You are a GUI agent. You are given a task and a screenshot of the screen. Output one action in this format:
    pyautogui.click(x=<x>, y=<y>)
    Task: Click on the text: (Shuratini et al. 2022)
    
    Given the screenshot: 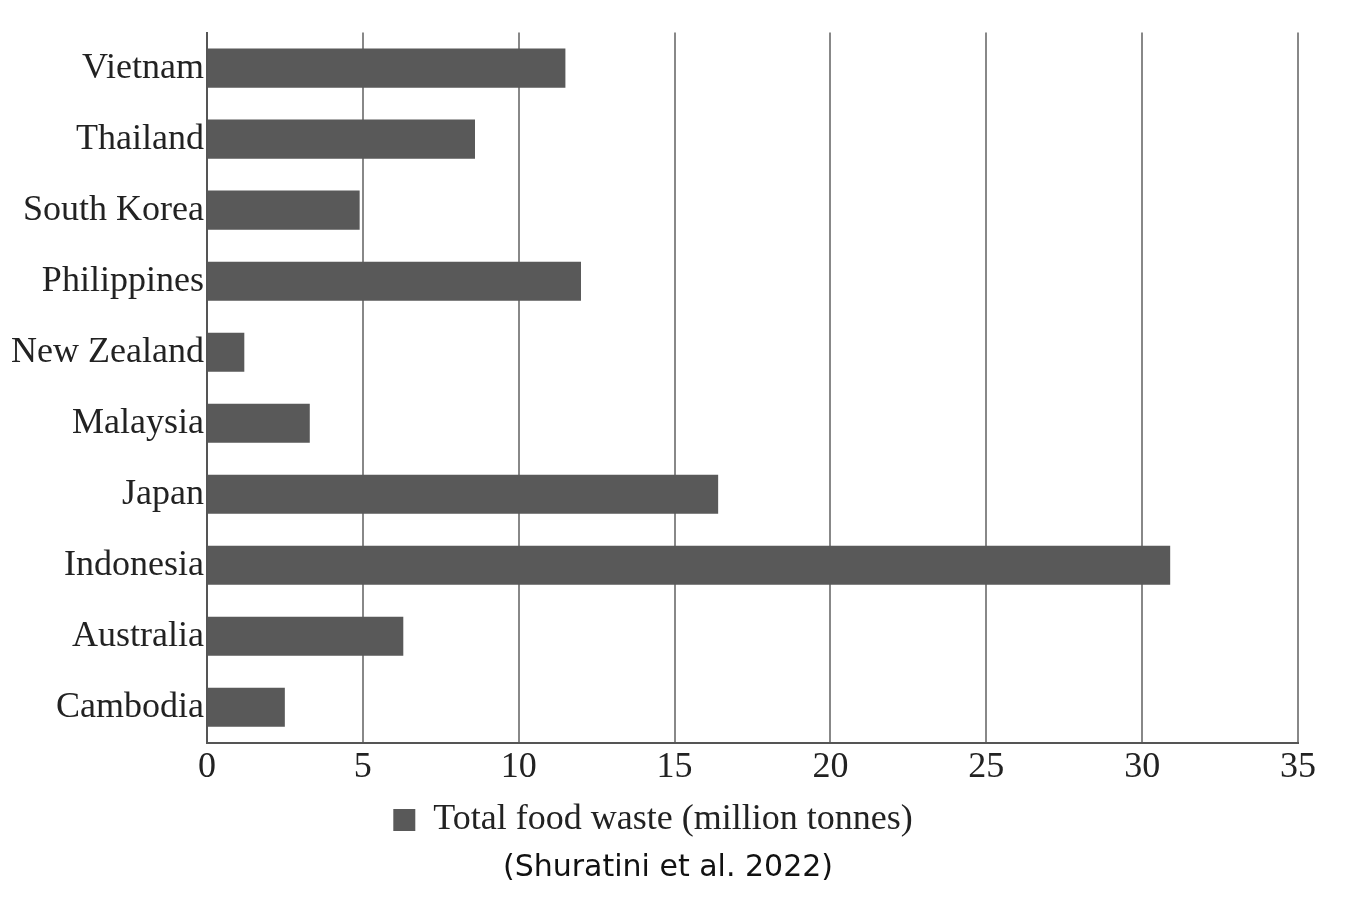 What is the action you would take?
    pyautogui.click(x=668, y=865)
    